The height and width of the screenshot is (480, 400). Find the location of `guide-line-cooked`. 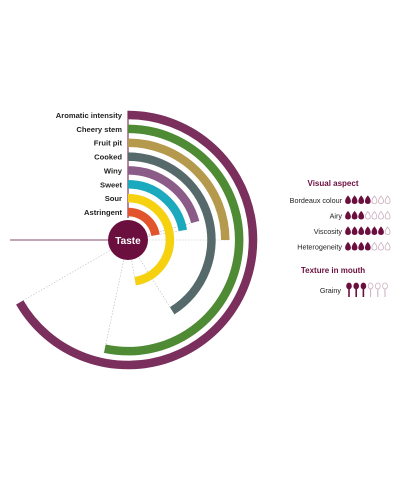

guide-line-cooked is located at coordinates (151, 277).